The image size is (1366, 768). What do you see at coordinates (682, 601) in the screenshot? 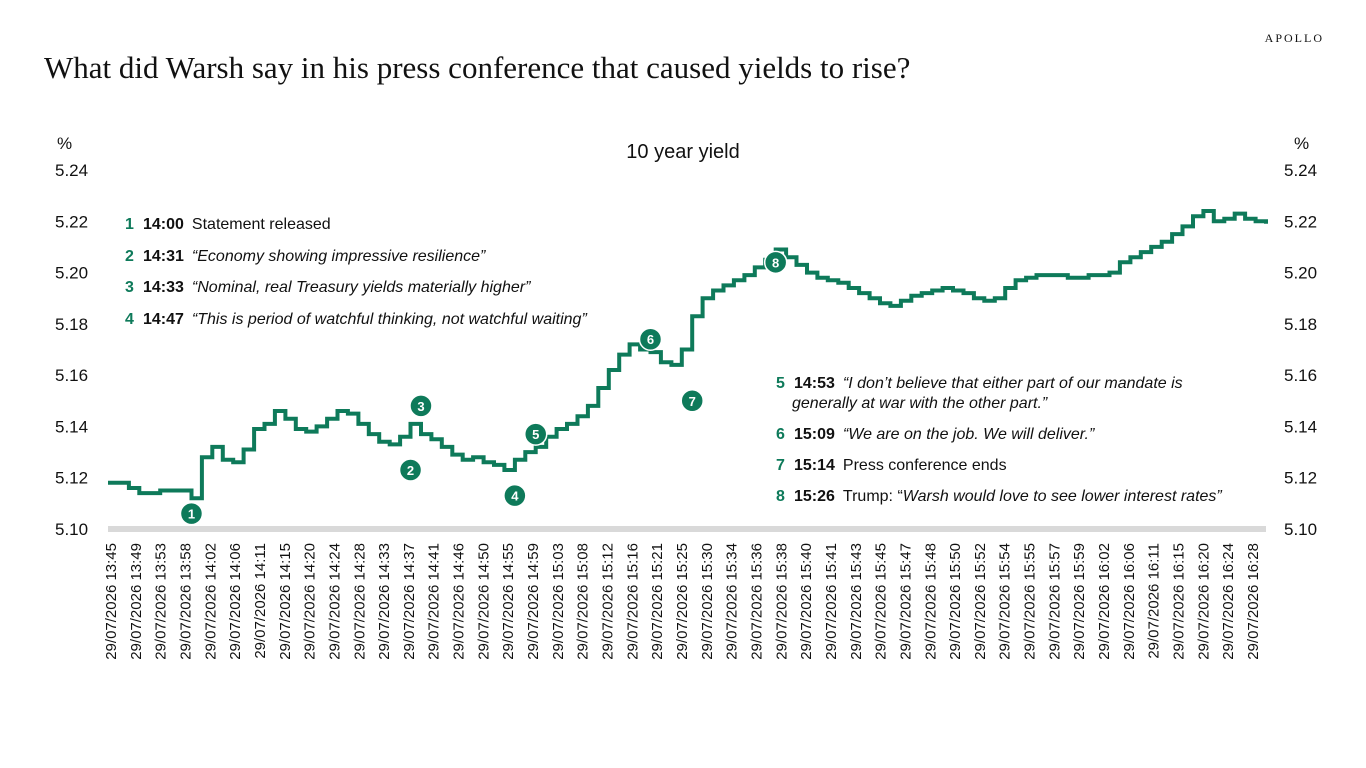
I see `x-tick-label: 29/07/2026 15:25` at bounding box center [682, 601].